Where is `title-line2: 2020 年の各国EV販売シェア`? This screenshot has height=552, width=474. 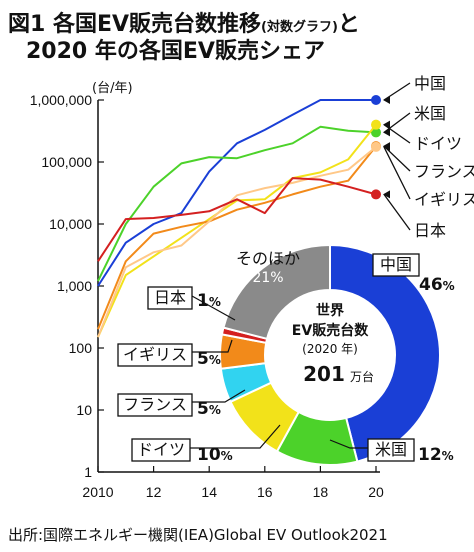
title-line2: 2020 年の各国EV販売シェア is located at coordinates (175, 51).